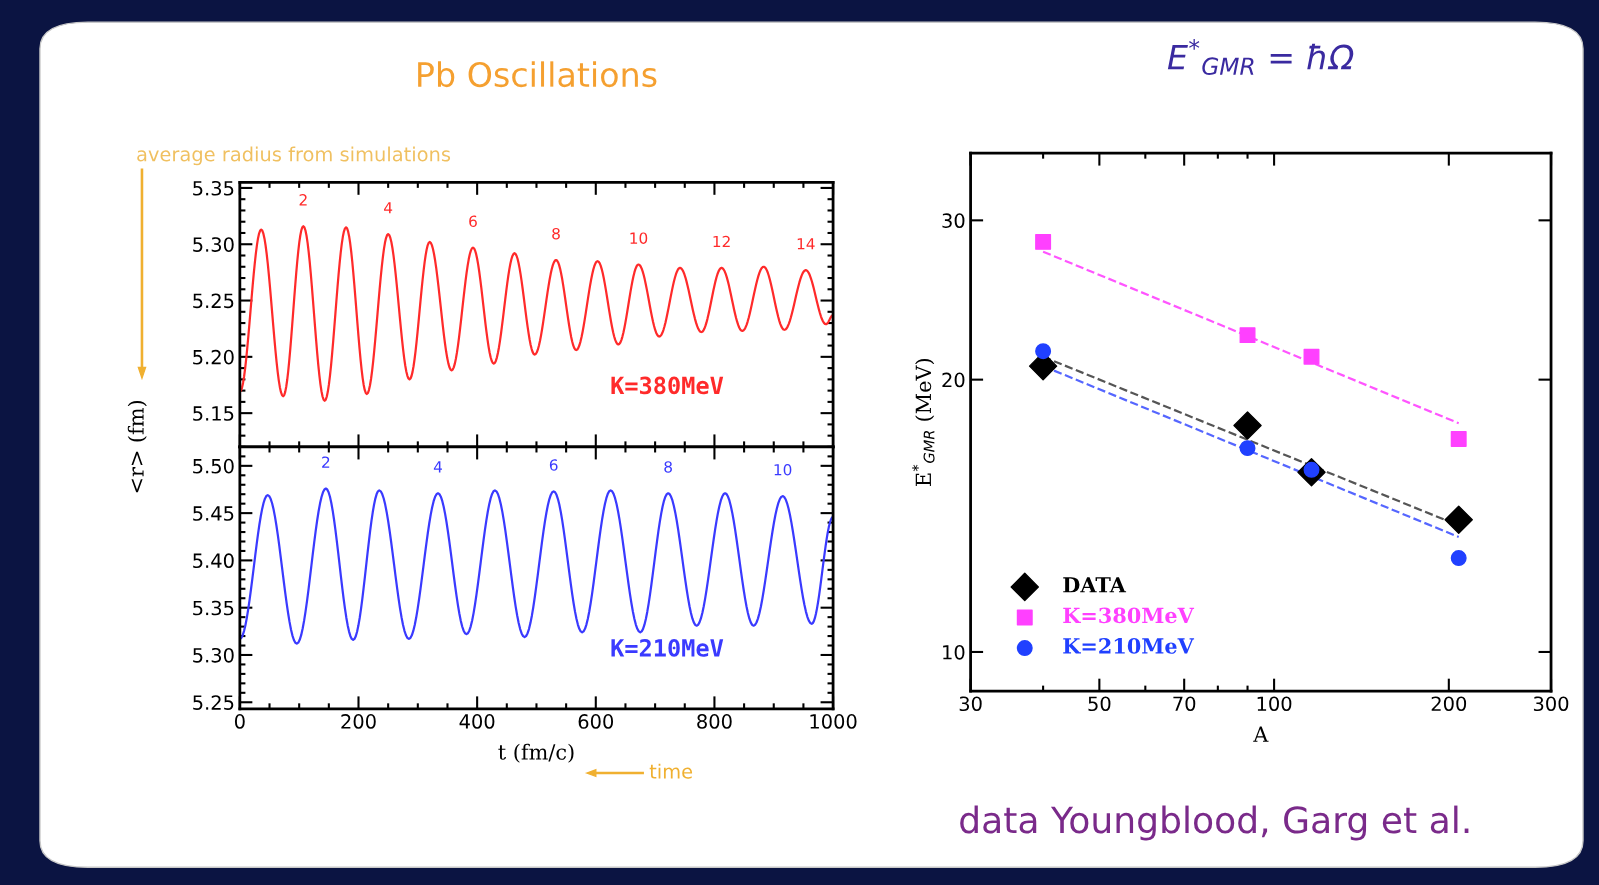 The height and width of the screenshot is (885, 1599). What do you see at coordinates (953, 380) in the screenshot?
I see `y-tick-label: 20` at bounding box center [953, 380].